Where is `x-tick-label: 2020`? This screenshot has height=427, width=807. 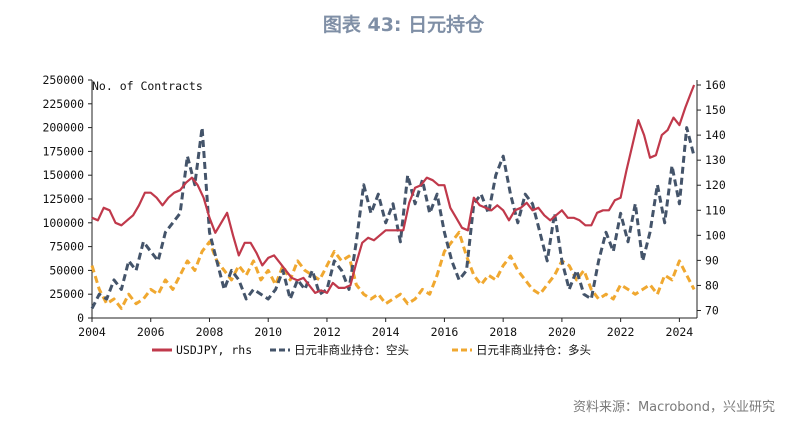 x-tick-label: 2020 is located at coordinates (562, 332).